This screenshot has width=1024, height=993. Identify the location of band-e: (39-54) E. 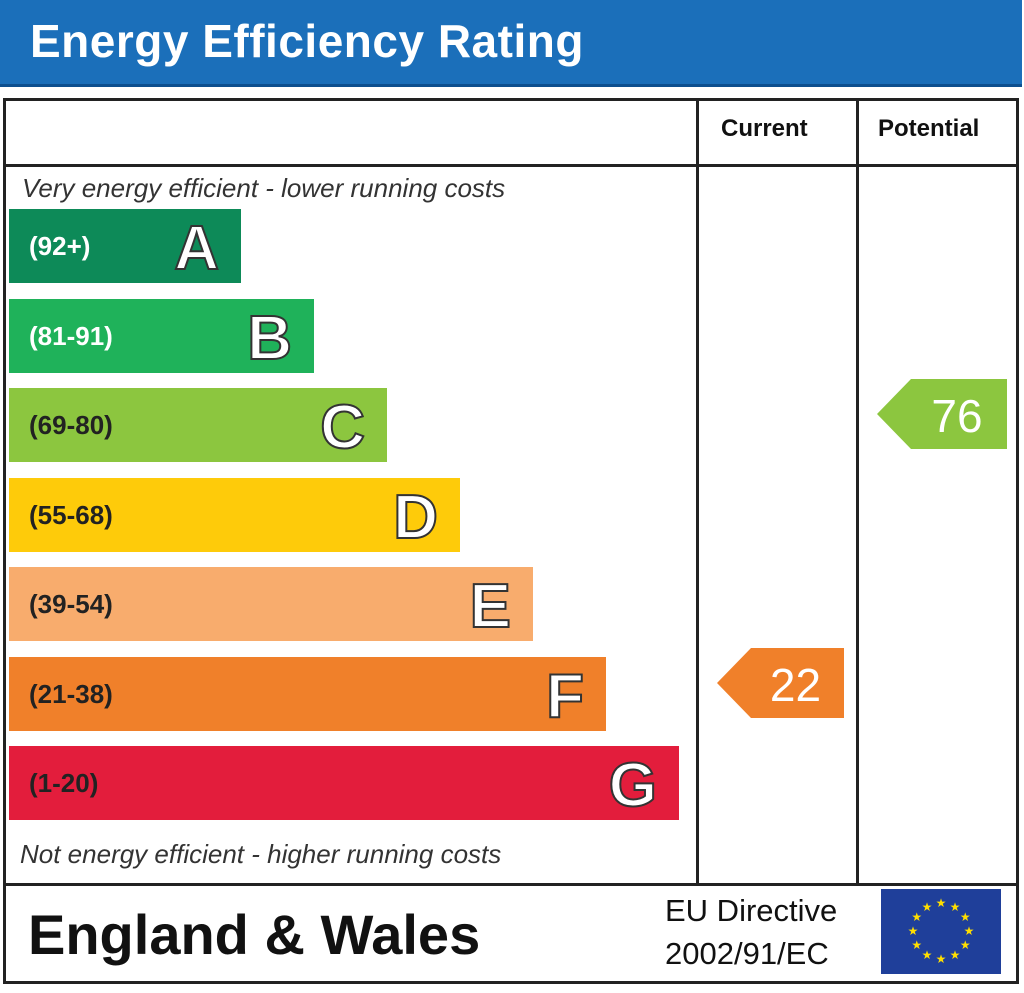
(271, 604).